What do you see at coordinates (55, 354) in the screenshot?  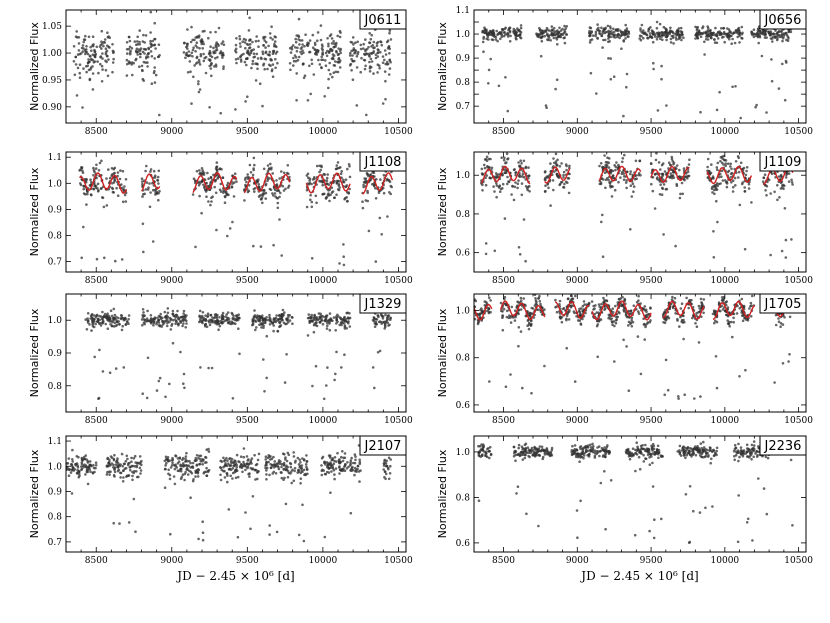 I see `y-tick-label: 0.9` at bounding box center [55, 354].